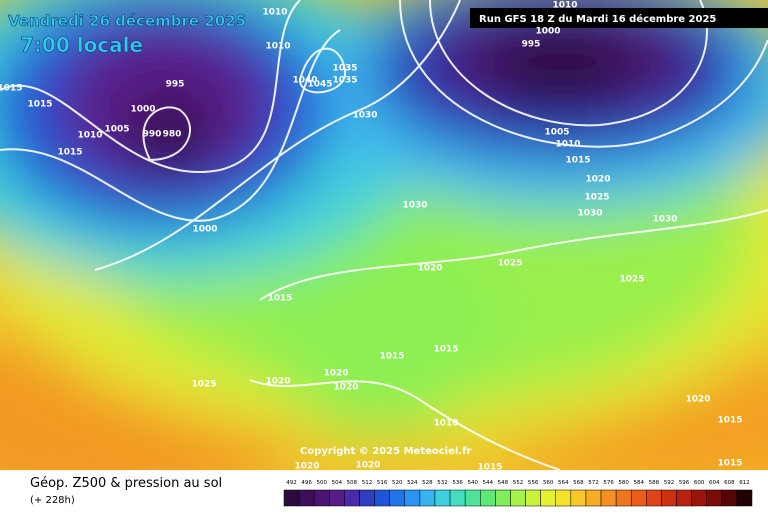  I want to click on isobar-label: 995, so click(531, 45).